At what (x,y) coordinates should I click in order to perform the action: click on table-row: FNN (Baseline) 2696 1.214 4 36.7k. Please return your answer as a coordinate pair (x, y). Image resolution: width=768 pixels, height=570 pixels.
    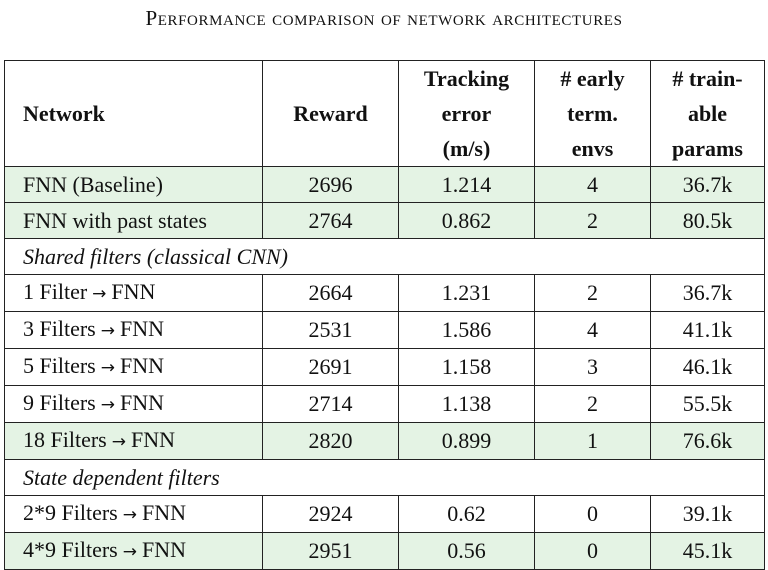
    Looking at the image, I should click on (384, 184).